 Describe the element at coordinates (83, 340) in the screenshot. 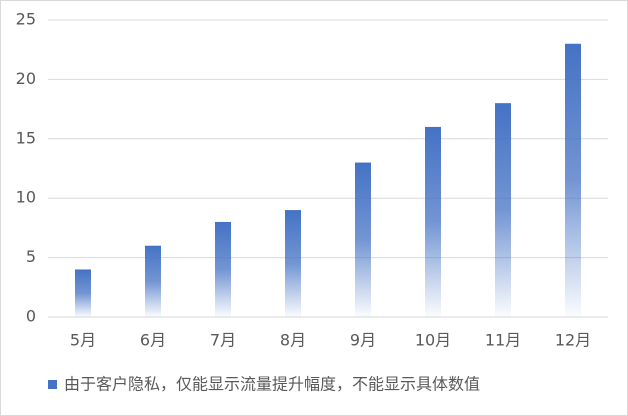

I see `x-tick-label: 5月` at that location.